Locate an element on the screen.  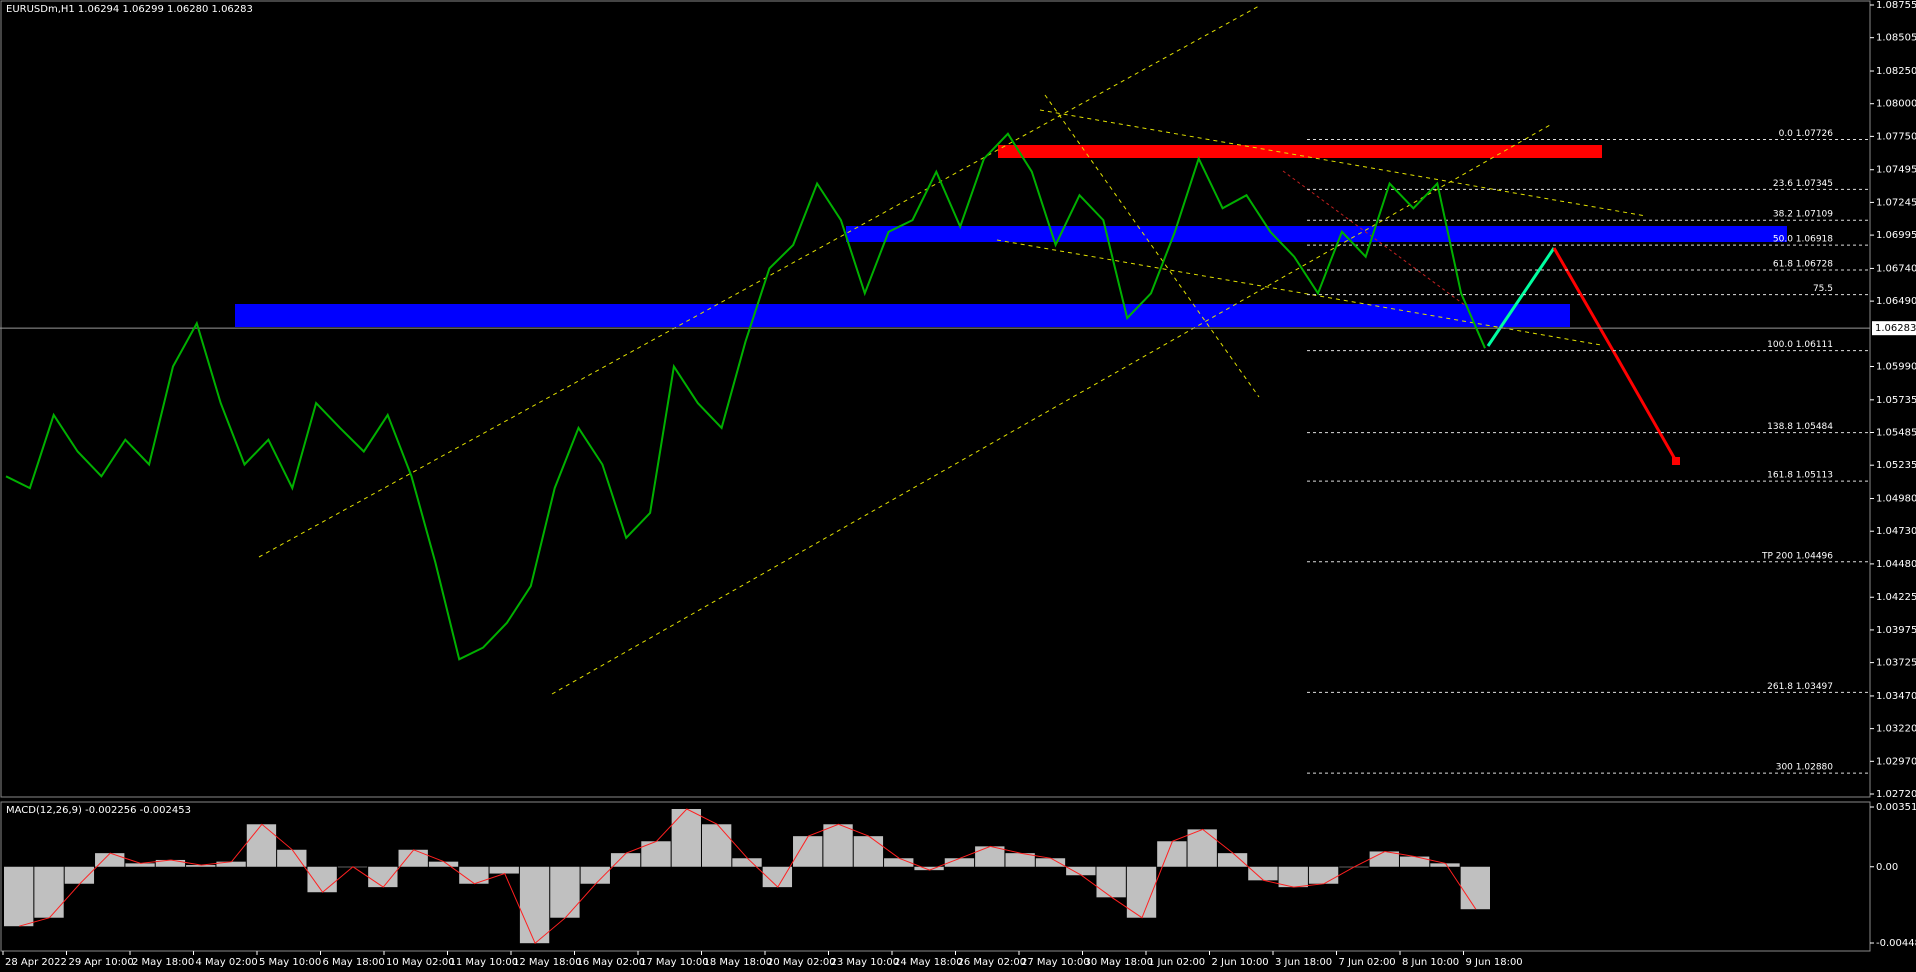
fib-label: 23.6 1.07345 is located at coordinates (1803, 184).